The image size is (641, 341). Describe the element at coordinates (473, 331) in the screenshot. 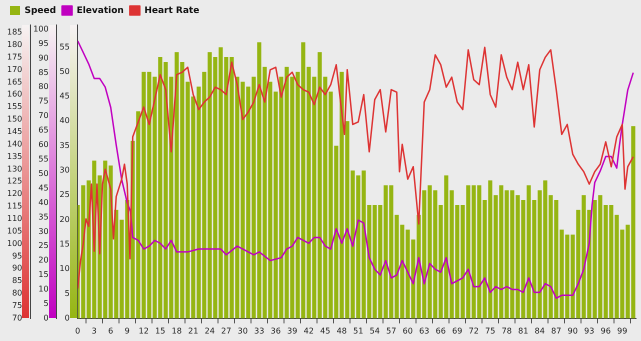

I see `x-tick-label: 72` at that location.